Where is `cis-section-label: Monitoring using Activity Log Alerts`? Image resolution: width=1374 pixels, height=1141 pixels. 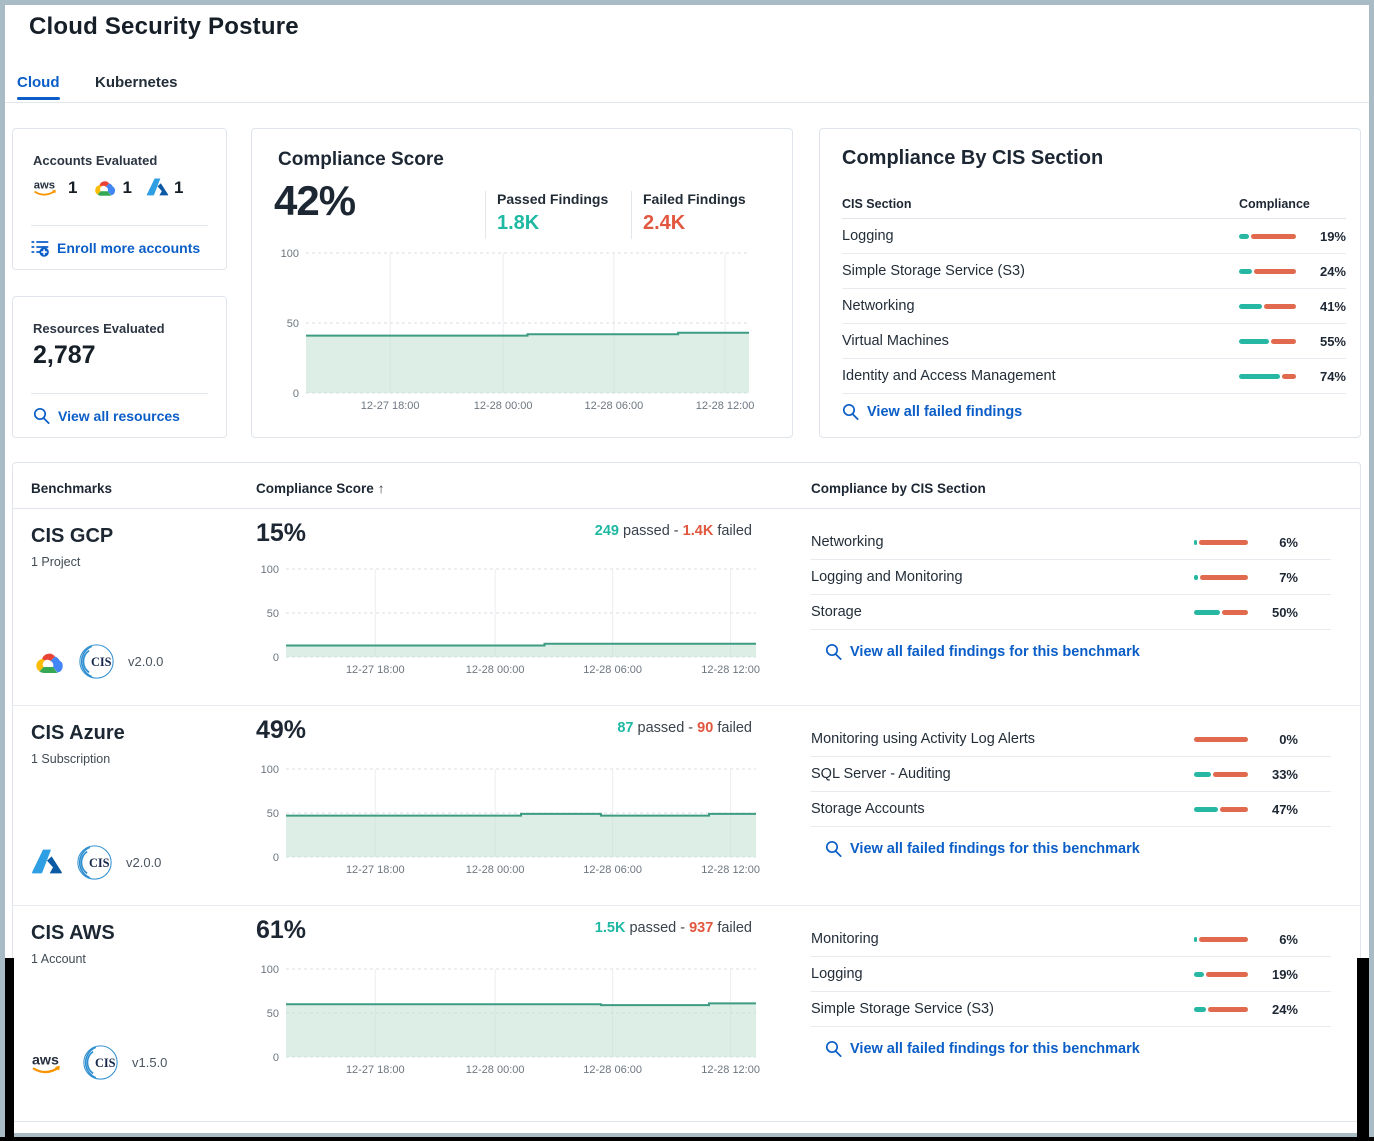 cis-section-label: Monitoring using Activity Log Alerts is located at coordinates (923, 739).